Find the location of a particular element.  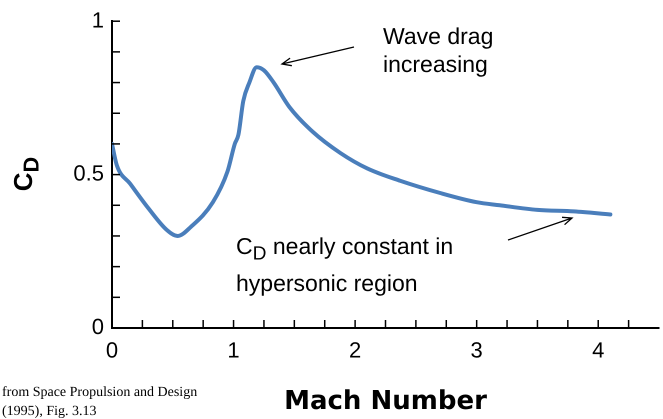

x-tick-label: 3 is located at coordinates (476, 349).